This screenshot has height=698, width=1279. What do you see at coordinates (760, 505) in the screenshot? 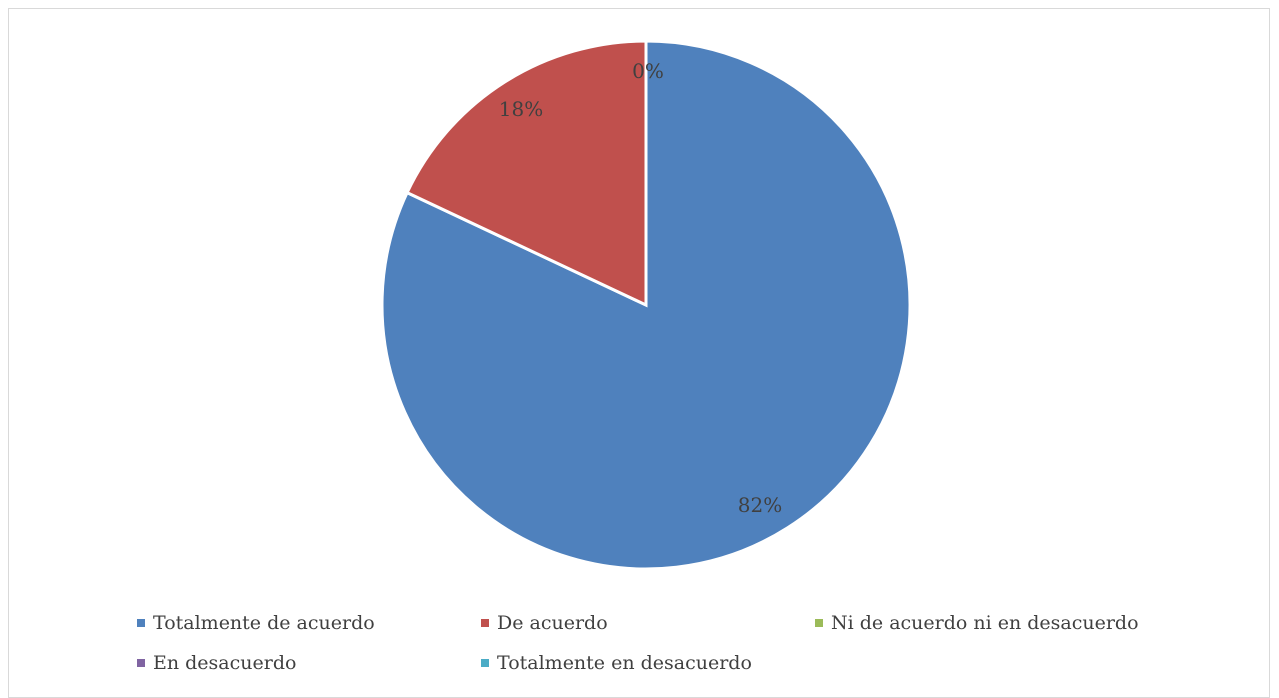
I see `data-label-0: 82%` at bounding box center [760, 505].